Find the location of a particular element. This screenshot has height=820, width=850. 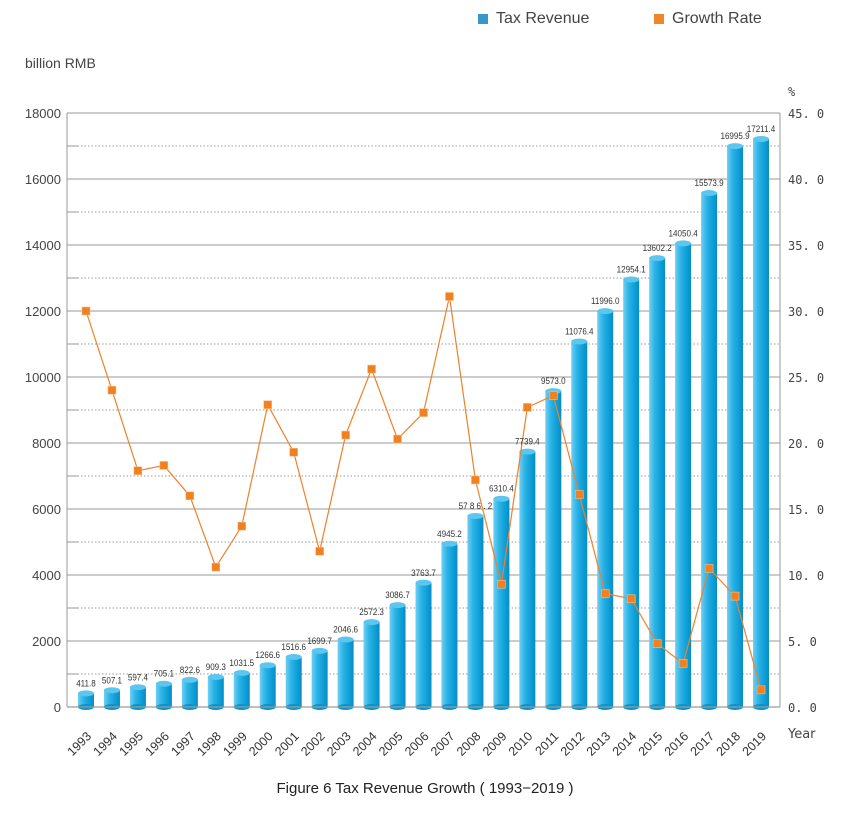

x-tick-label: 1997 is located at coordinates (183, 744).